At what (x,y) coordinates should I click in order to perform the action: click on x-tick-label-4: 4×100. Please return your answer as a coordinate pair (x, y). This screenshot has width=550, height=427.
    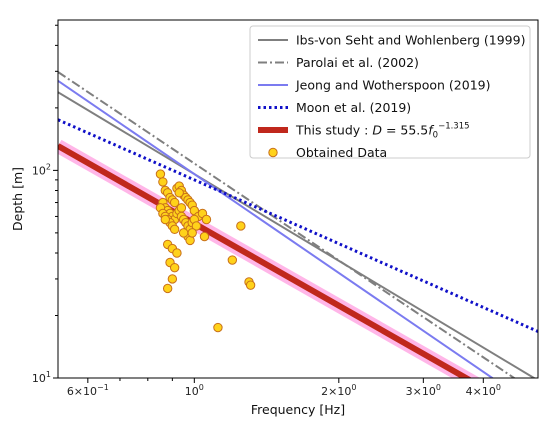
    Looking at the image, I should click on (483, 390).